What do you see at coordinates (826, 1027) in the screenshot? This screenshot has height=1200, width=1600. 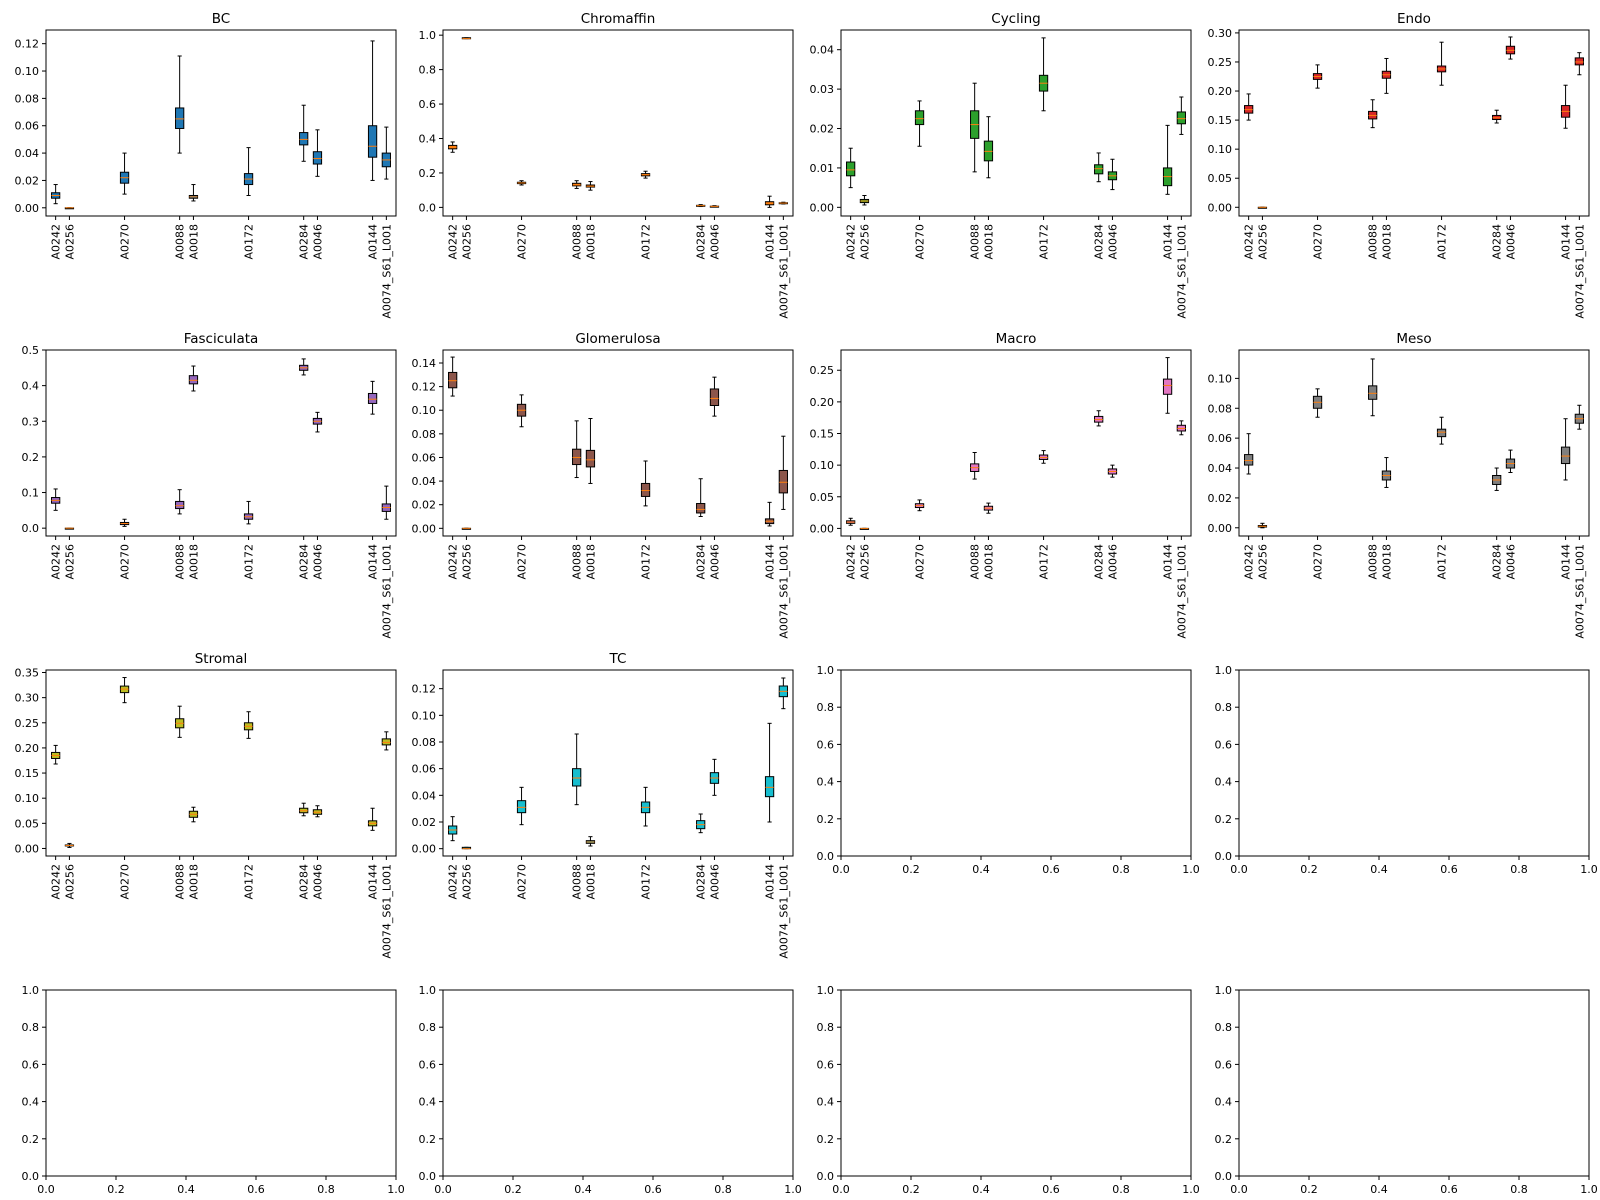 I see `y-tick-label: 0.8` at bounding box center [826, 1027].